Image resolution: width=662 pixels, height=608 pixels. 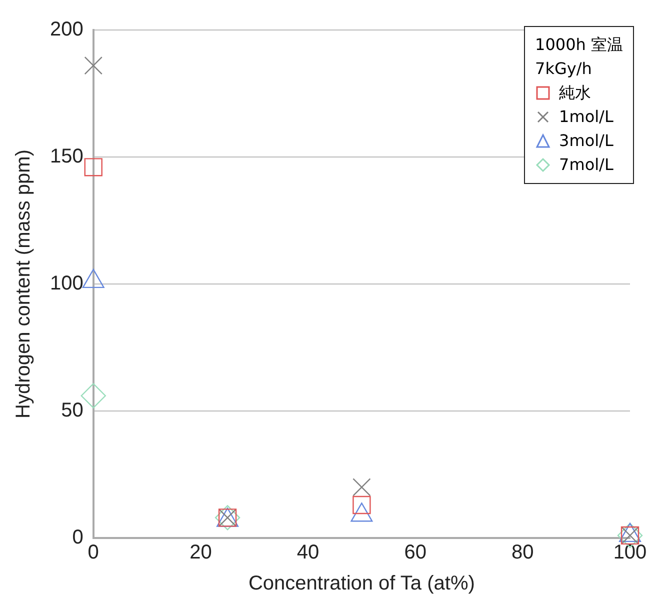 What do you see at coordinates (72, 411) in the screenshot?
I see `y-tick-label: 50` at bounding box center [72, 411].